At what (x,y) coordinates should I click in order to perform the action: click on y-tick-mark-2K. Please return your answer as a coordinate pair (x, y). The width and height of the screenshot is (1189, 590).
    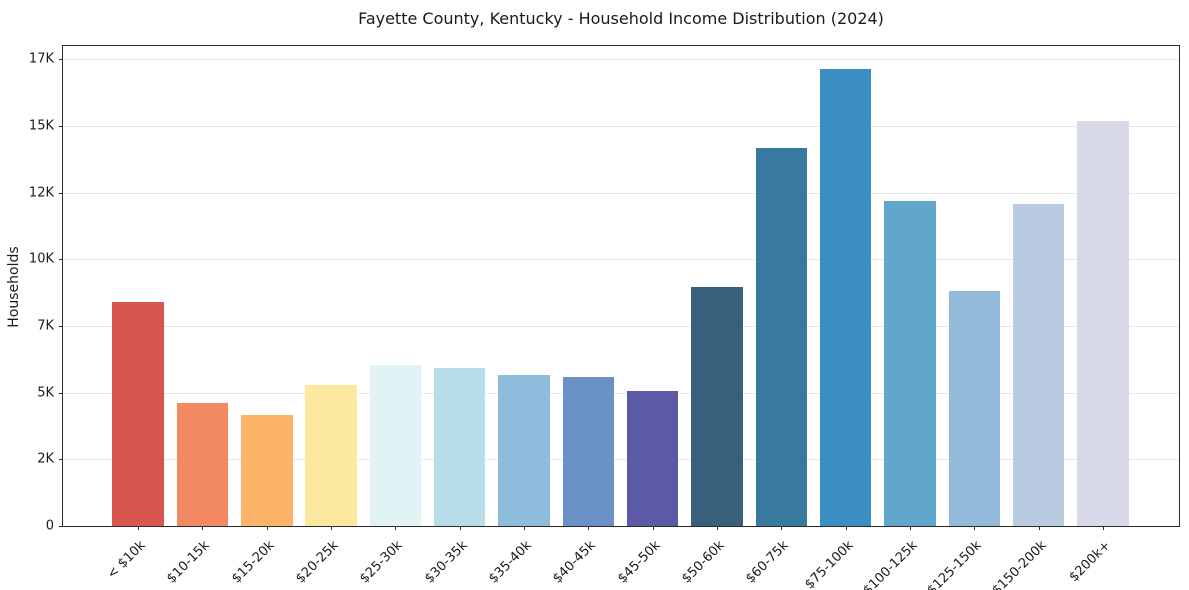
    Looking at the image, I should click on (61, 460).